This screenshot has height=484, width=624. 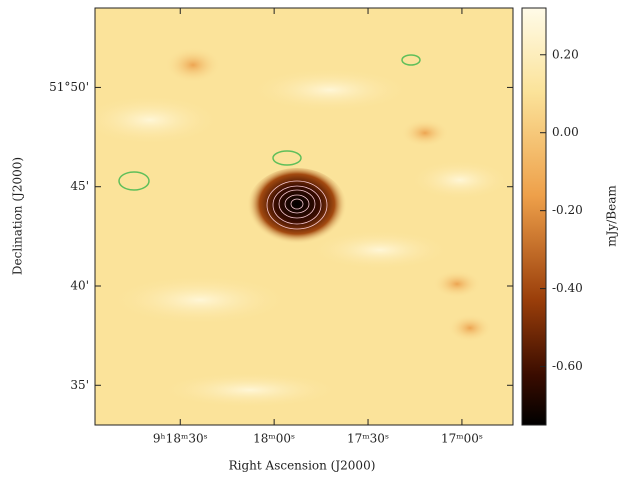 What do you see at coordinates (368, 439) in the screenshot?
I see `x-tick-label: 17ᵐ30ˢ` at bounding box center [368, 439].